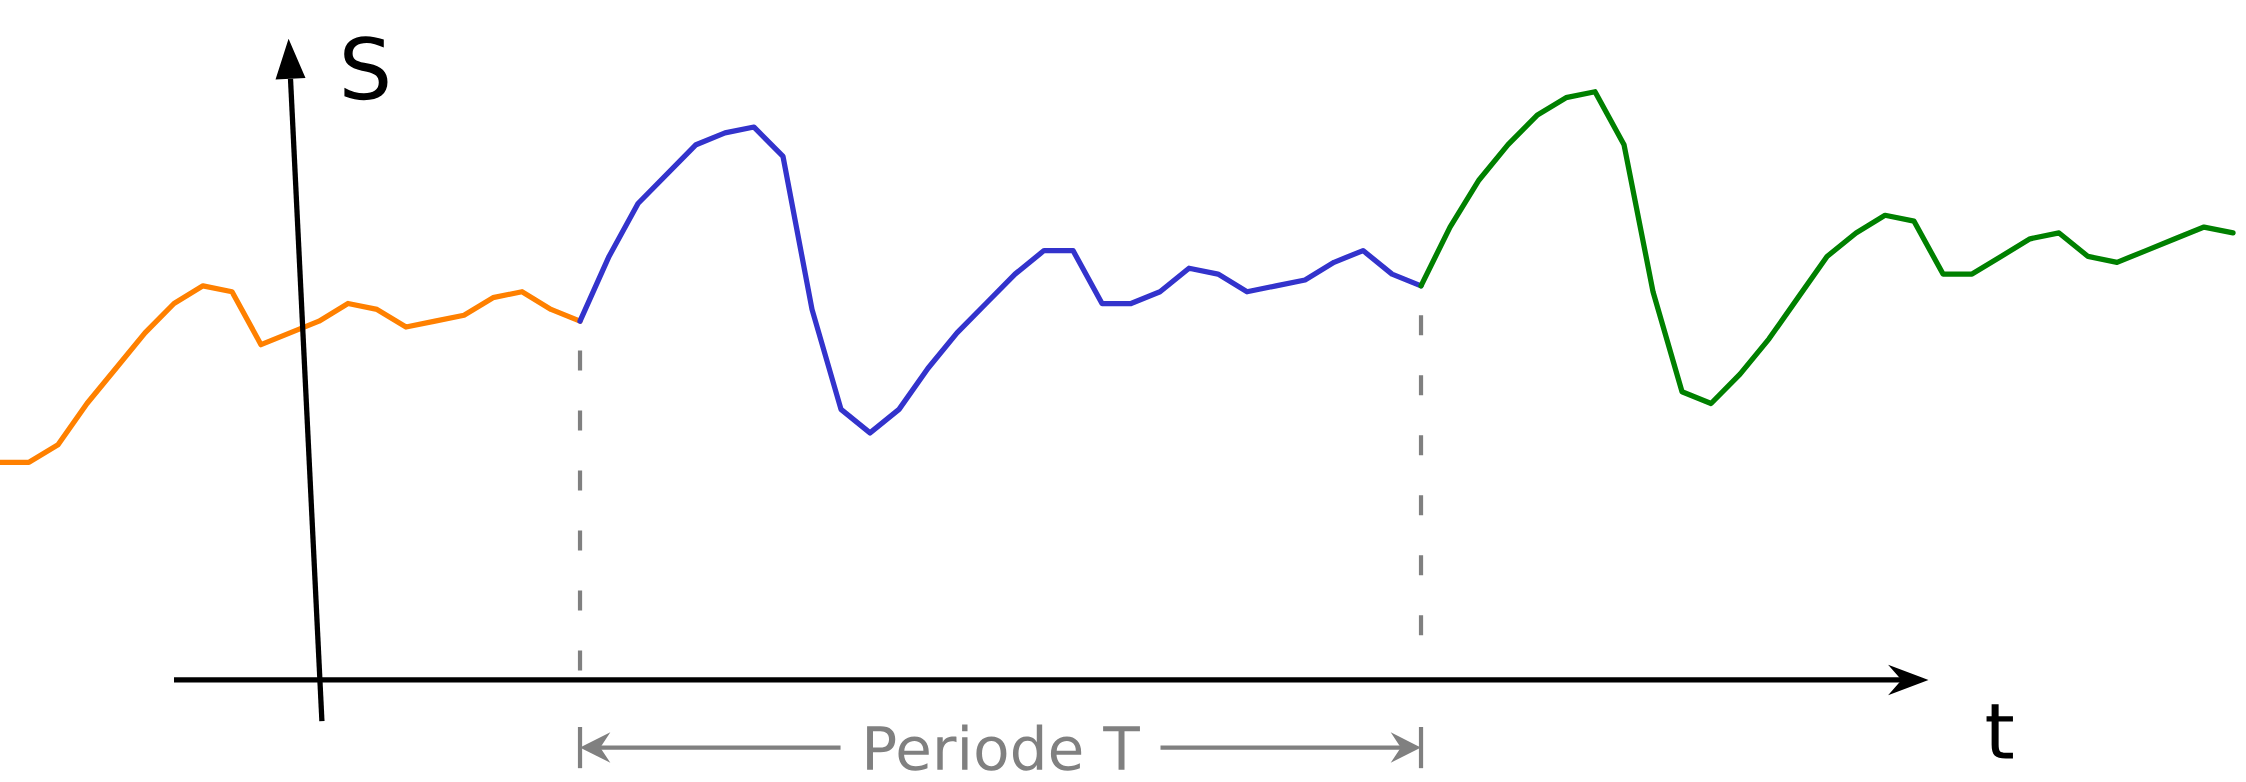 Image resolution: width=2246 pixels, height=782 pixels. I want to click on y-axis-title: S, so click(366, 68).